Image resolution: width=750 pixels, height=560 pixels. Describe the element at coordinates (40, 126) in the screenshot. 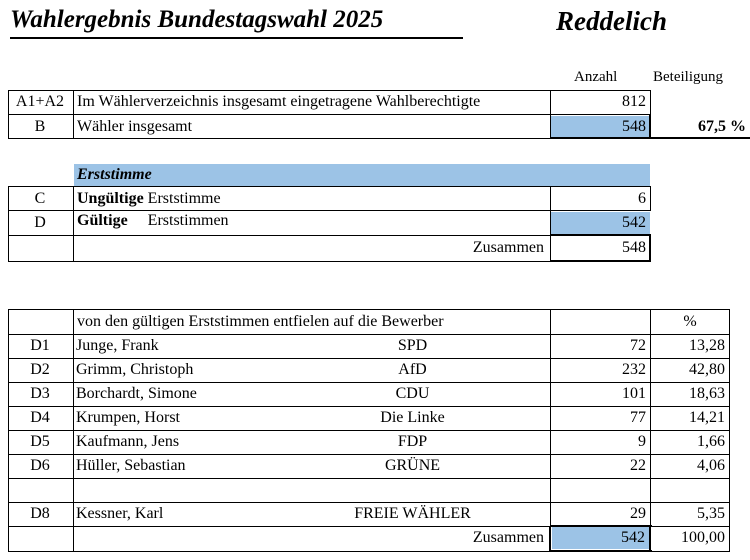

I see `row-code: B` at that location.